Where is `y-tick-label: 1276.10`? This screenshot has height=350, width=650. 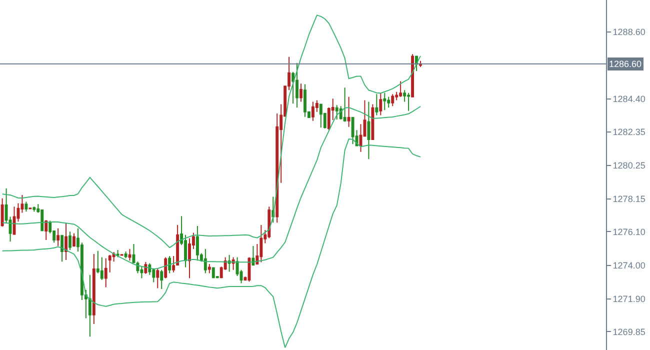 y-tick-label: 1276.10 is located at coordinates (629, 231).